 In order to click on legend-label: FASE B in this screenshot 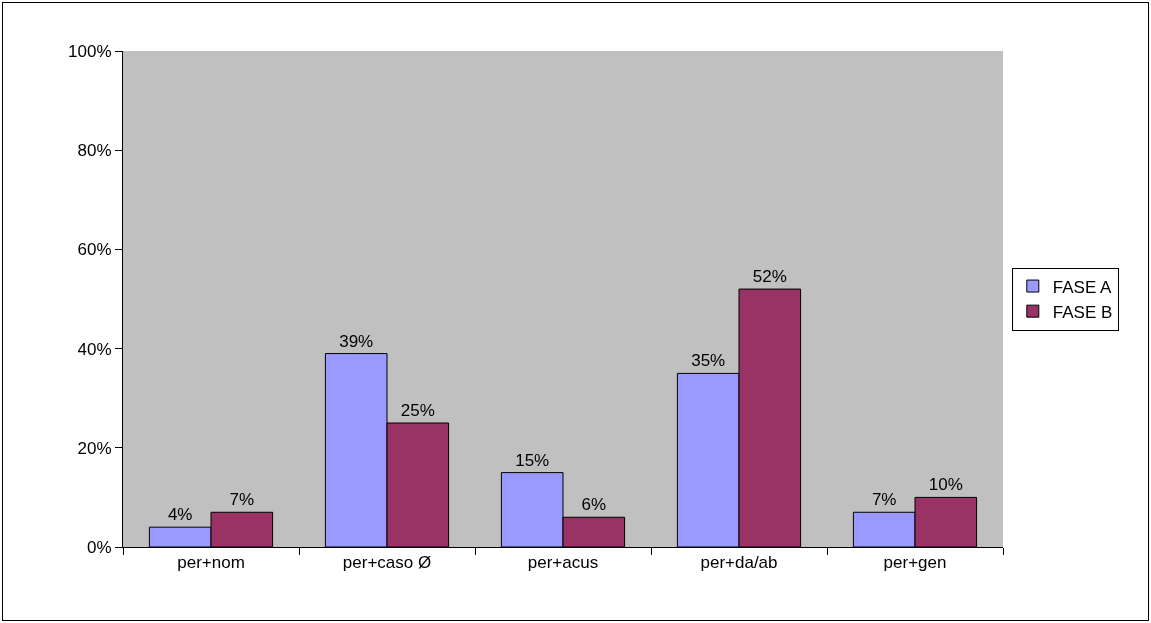, I will do `click(1082, 312)`.